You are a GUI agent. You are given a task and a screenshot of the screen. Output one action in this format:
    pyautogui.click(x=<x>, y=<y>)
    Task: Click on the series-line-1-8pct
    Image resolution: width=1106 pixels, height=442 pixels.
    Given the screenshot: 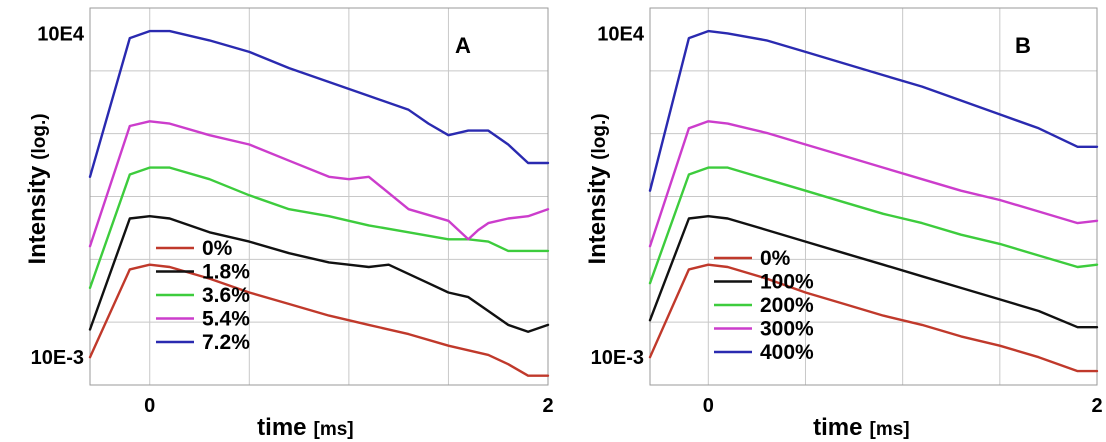 What is the action you would take?
    pyautogui.click(x=319, y=273)
    